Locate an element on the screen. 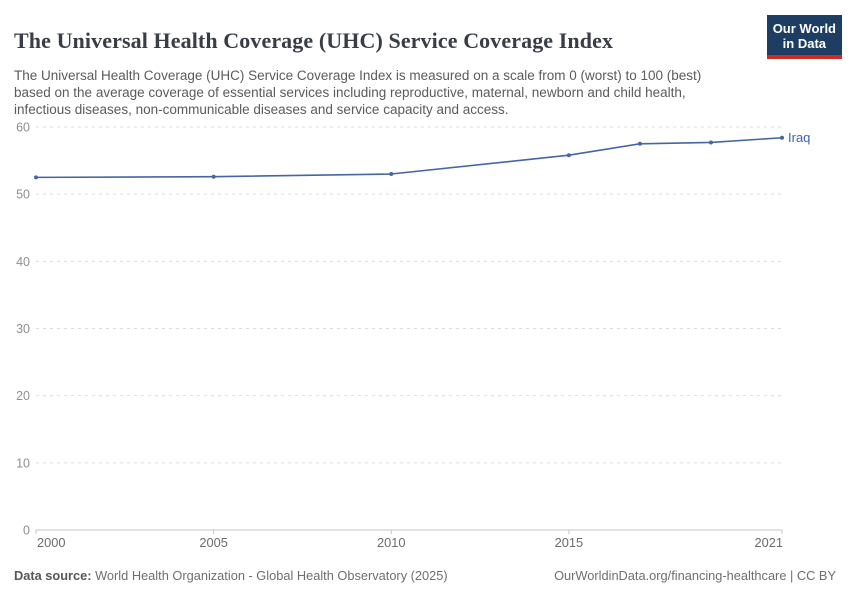 The image size is (850, 600). x-tick-label-2010: 2010 is located at coordinates (391, 542).